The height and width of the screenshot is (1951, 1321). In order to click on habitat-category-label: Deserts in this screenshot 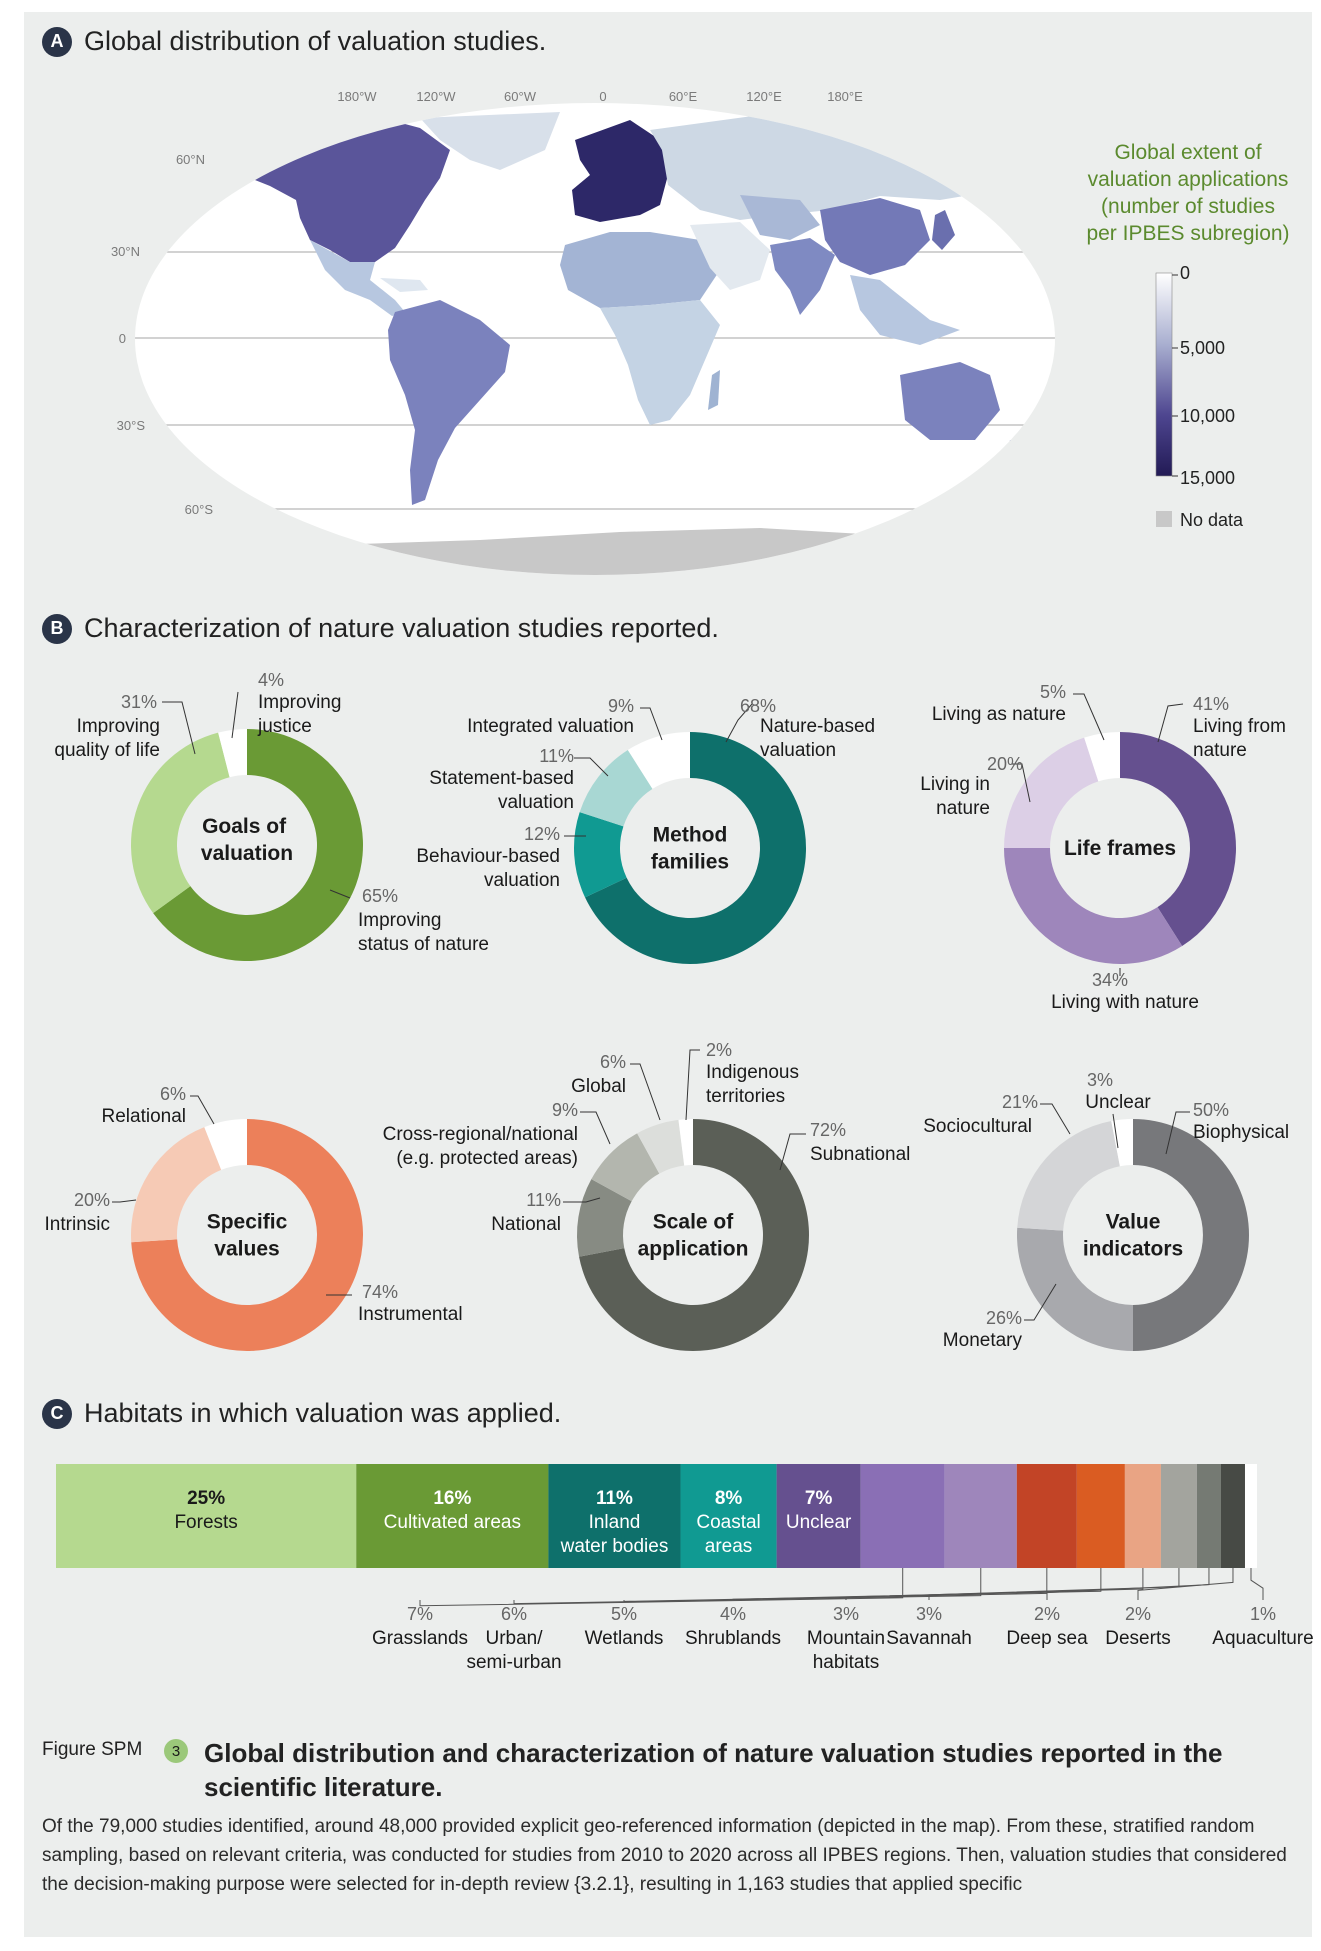, I will do `click(1137, 1638)`.